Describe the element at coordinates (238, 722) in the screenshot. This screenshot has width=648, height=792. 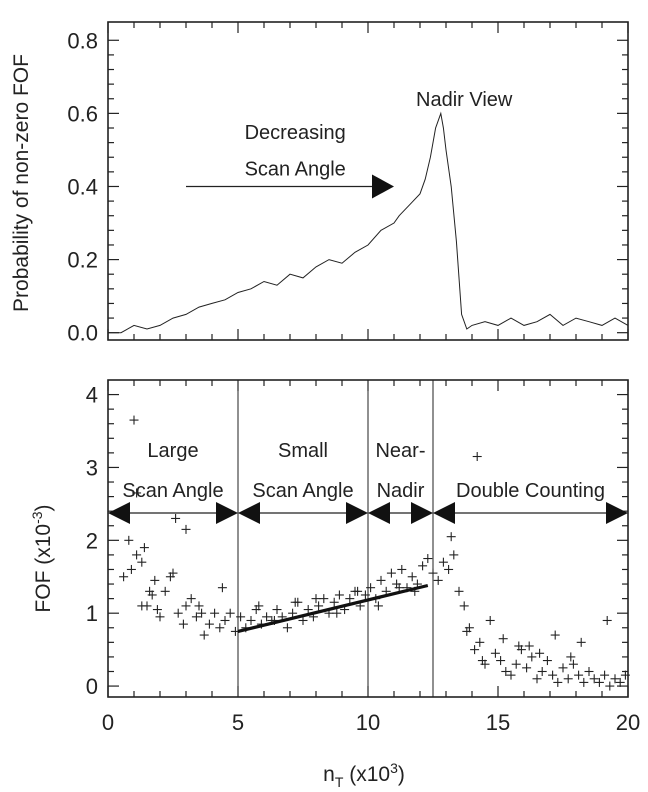
I see `x-tick-label: 5` at that location.